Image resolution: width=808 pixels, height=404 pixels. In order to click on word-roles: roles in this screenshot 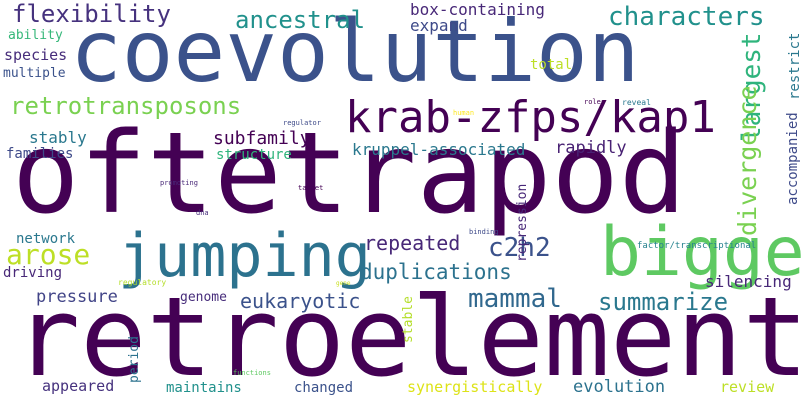, I will do `click(595, 102)`.